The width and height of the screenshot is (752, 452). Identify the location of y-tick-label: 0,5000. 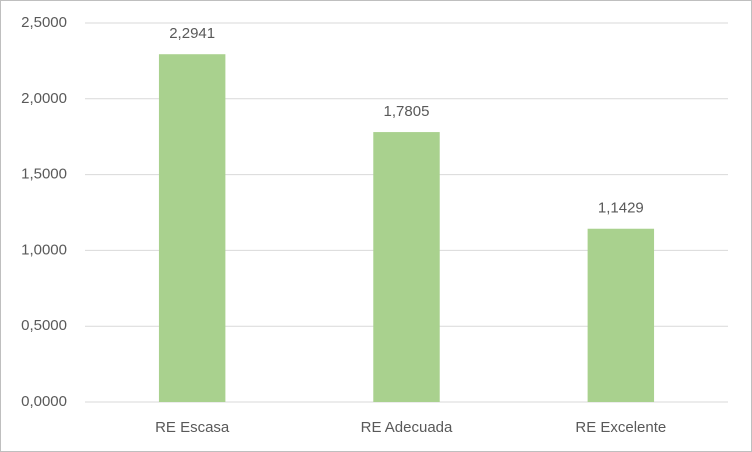
(44, 325).